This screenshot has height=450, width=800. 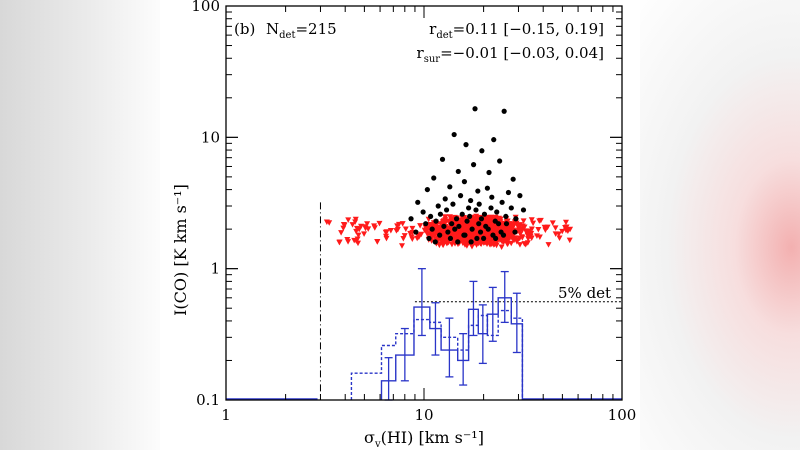 I want to click on x-axis-symbol: σ, so click(x=369, y=437).